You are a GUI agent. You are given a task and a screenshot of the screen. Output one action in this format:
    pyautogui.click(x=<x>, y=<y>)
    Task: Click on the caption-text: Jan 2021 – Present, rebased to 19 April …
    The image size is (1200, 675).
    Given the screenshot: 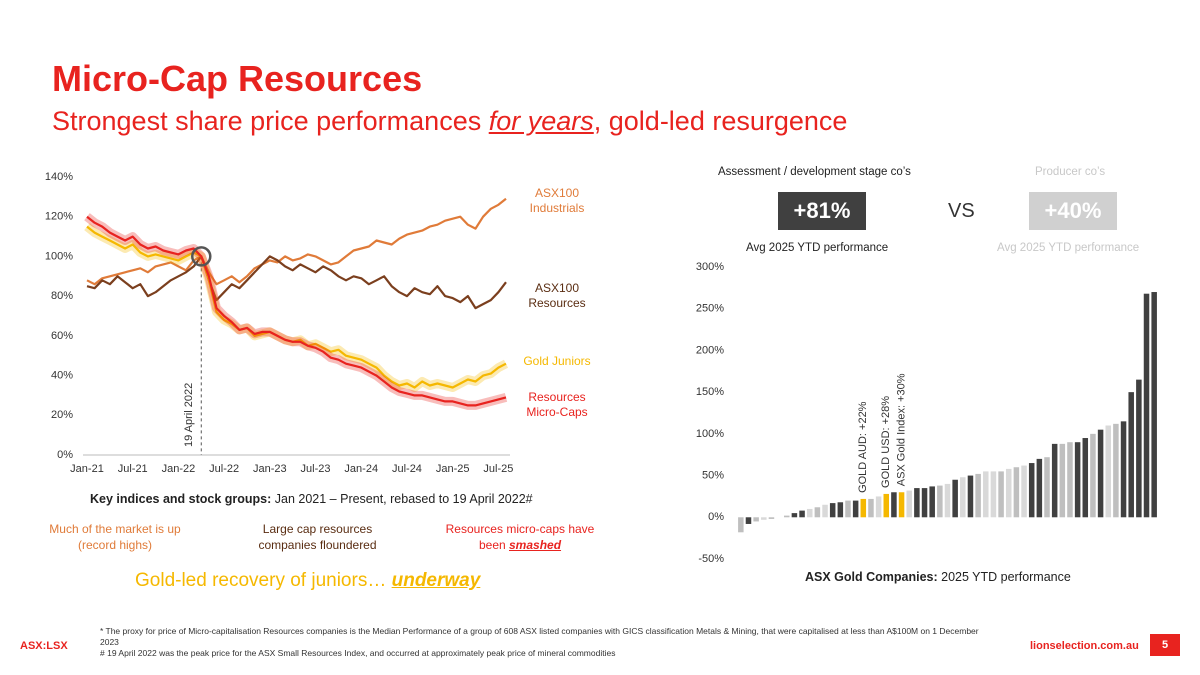 What is the action you would take?
    pyautogui.click(x=402, y=499)
    